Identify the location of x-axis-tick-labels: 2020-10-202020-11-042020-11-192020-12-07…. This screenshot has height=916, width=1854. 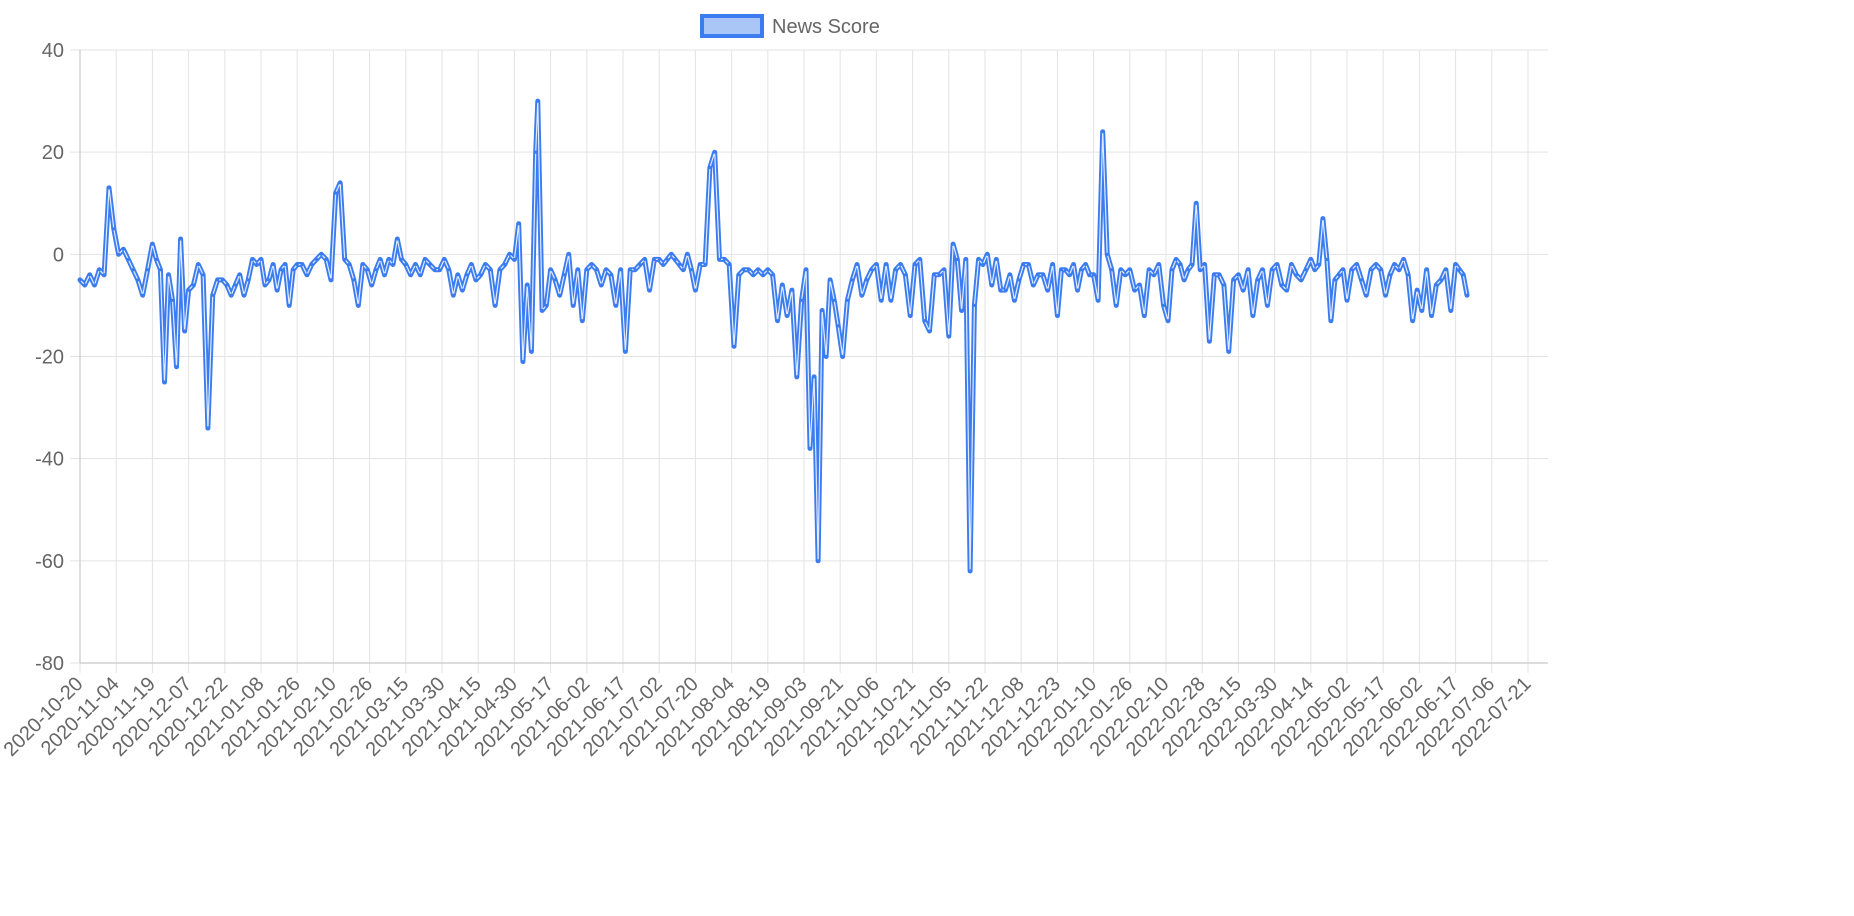
(768, 717).